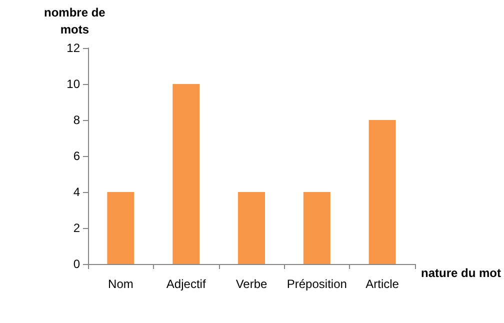  What do you see at coordinates (252, 284) in the screenshot?
I see `x-tick-label: Verbe` at bounding box center [252, 284].